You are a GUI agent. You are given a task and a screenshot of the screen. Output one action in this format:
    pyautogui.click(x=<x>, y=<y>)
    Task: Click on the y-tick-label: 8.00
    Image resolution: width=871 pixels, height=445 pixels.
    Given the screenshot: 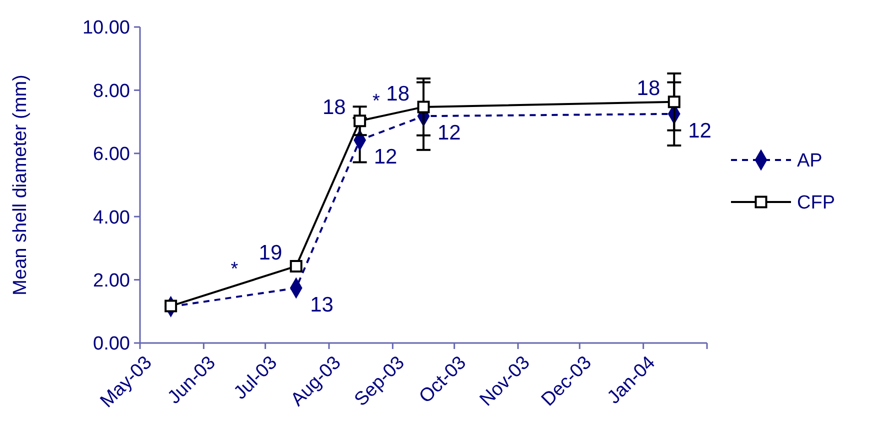 What is the action you would take?
    pyautogui.click(x=111, y=91)
    